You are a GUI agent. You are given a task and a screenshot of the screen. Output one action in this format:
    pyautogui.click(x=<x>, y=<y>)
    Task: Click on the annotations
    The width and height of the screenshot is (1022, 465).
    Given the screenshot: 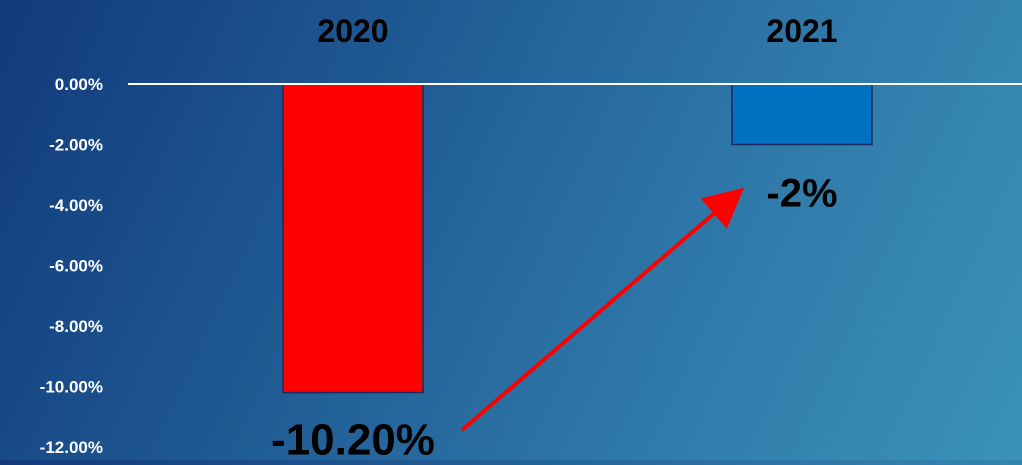 What is the action you would take?
    pyautogui.click(x=597, y=314)
    